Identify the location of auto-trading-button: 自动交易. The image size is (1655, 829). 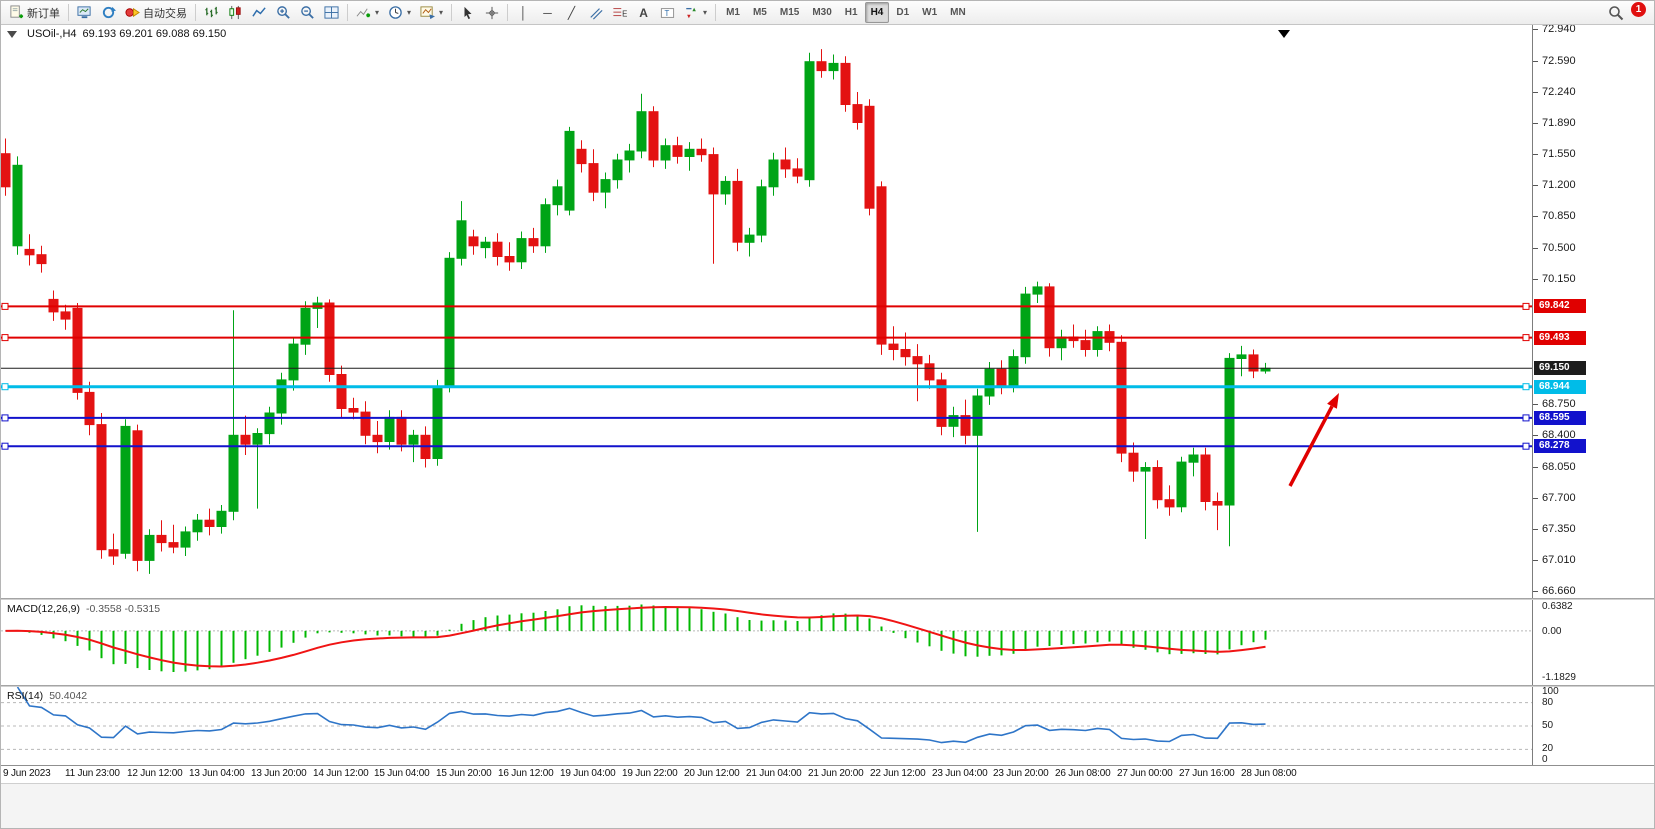
(156, 12).